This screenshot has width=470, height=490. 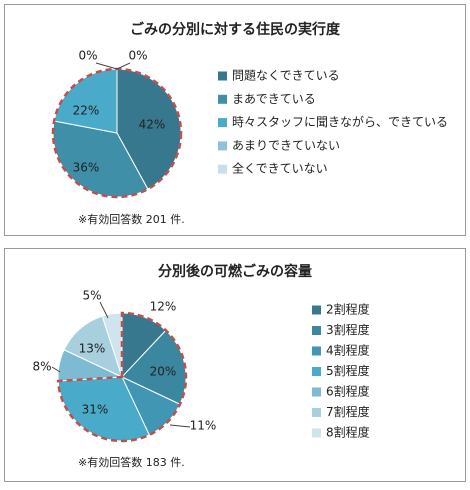 I want to click on data-label: 12%, so click(x=163, y=307).